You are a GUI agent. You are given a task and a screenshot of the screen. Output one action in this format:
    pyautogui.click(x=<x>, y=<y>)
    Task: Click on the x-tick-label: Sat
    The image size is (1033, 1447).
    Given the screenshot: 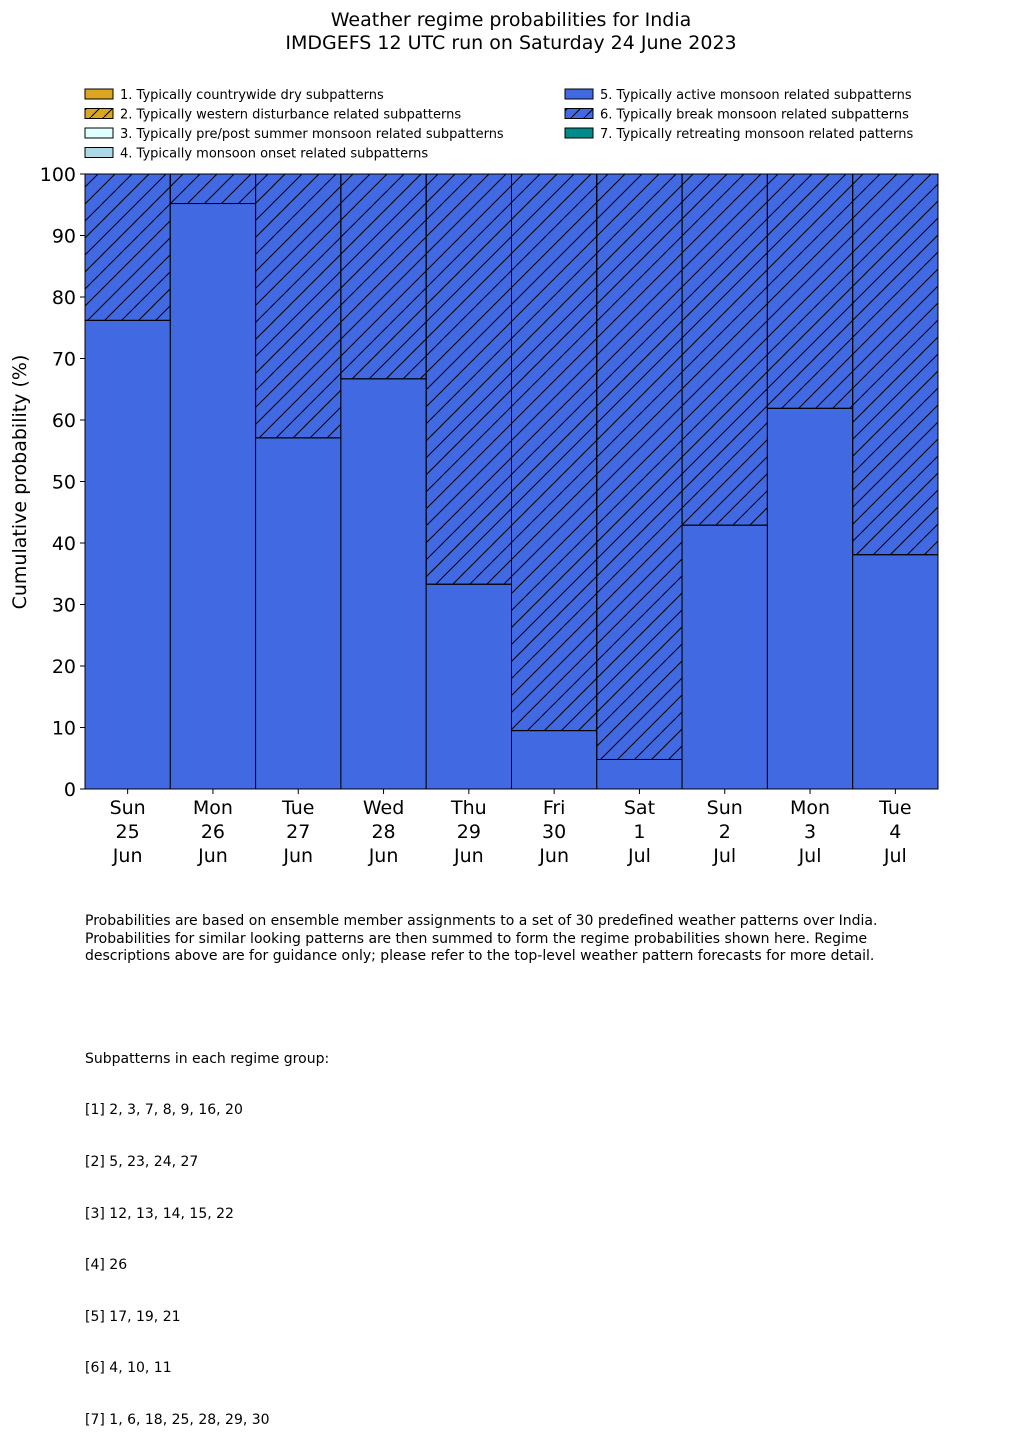 What is the action you would take?
    pyautogui.click(x=639, y=808)
    